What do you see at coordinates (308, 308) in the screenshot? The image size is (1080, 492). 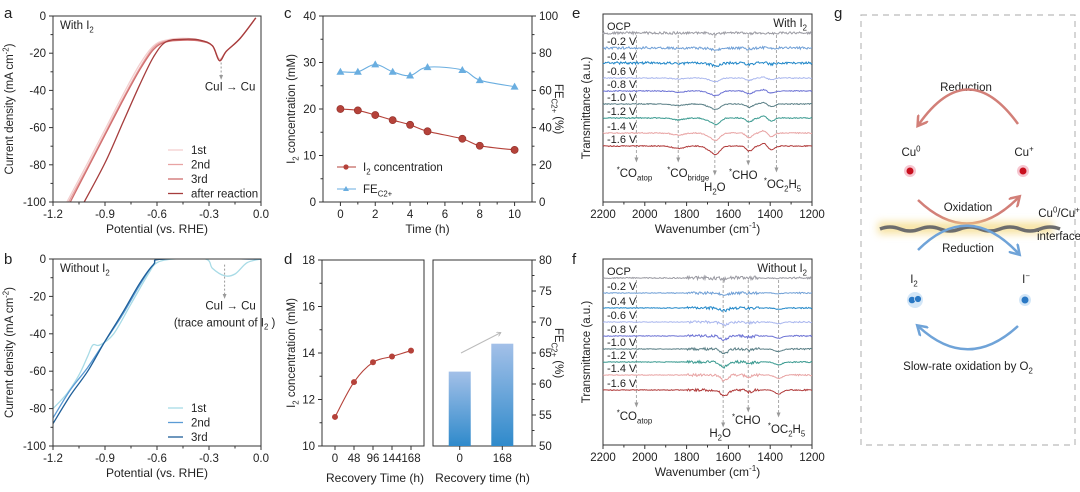 I see `y-tick-label: 16` at bounding box center [308, 308].